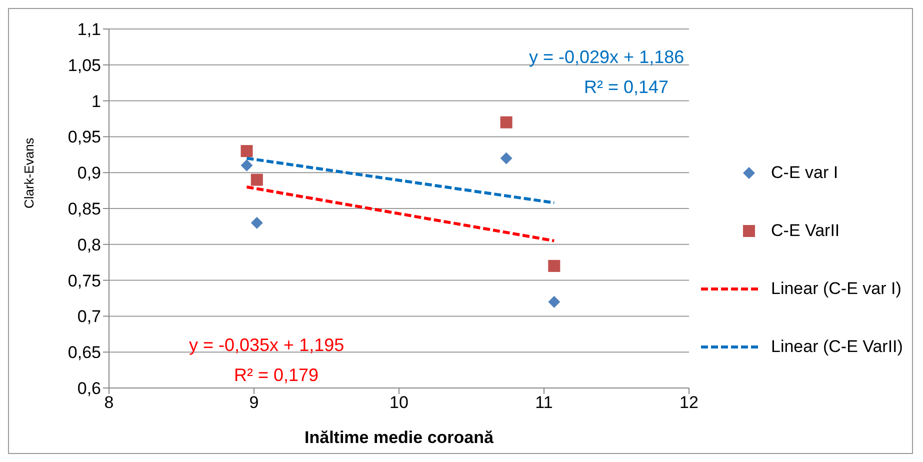  I want to click on y-tick-label: 0,6, so click(89, 388).